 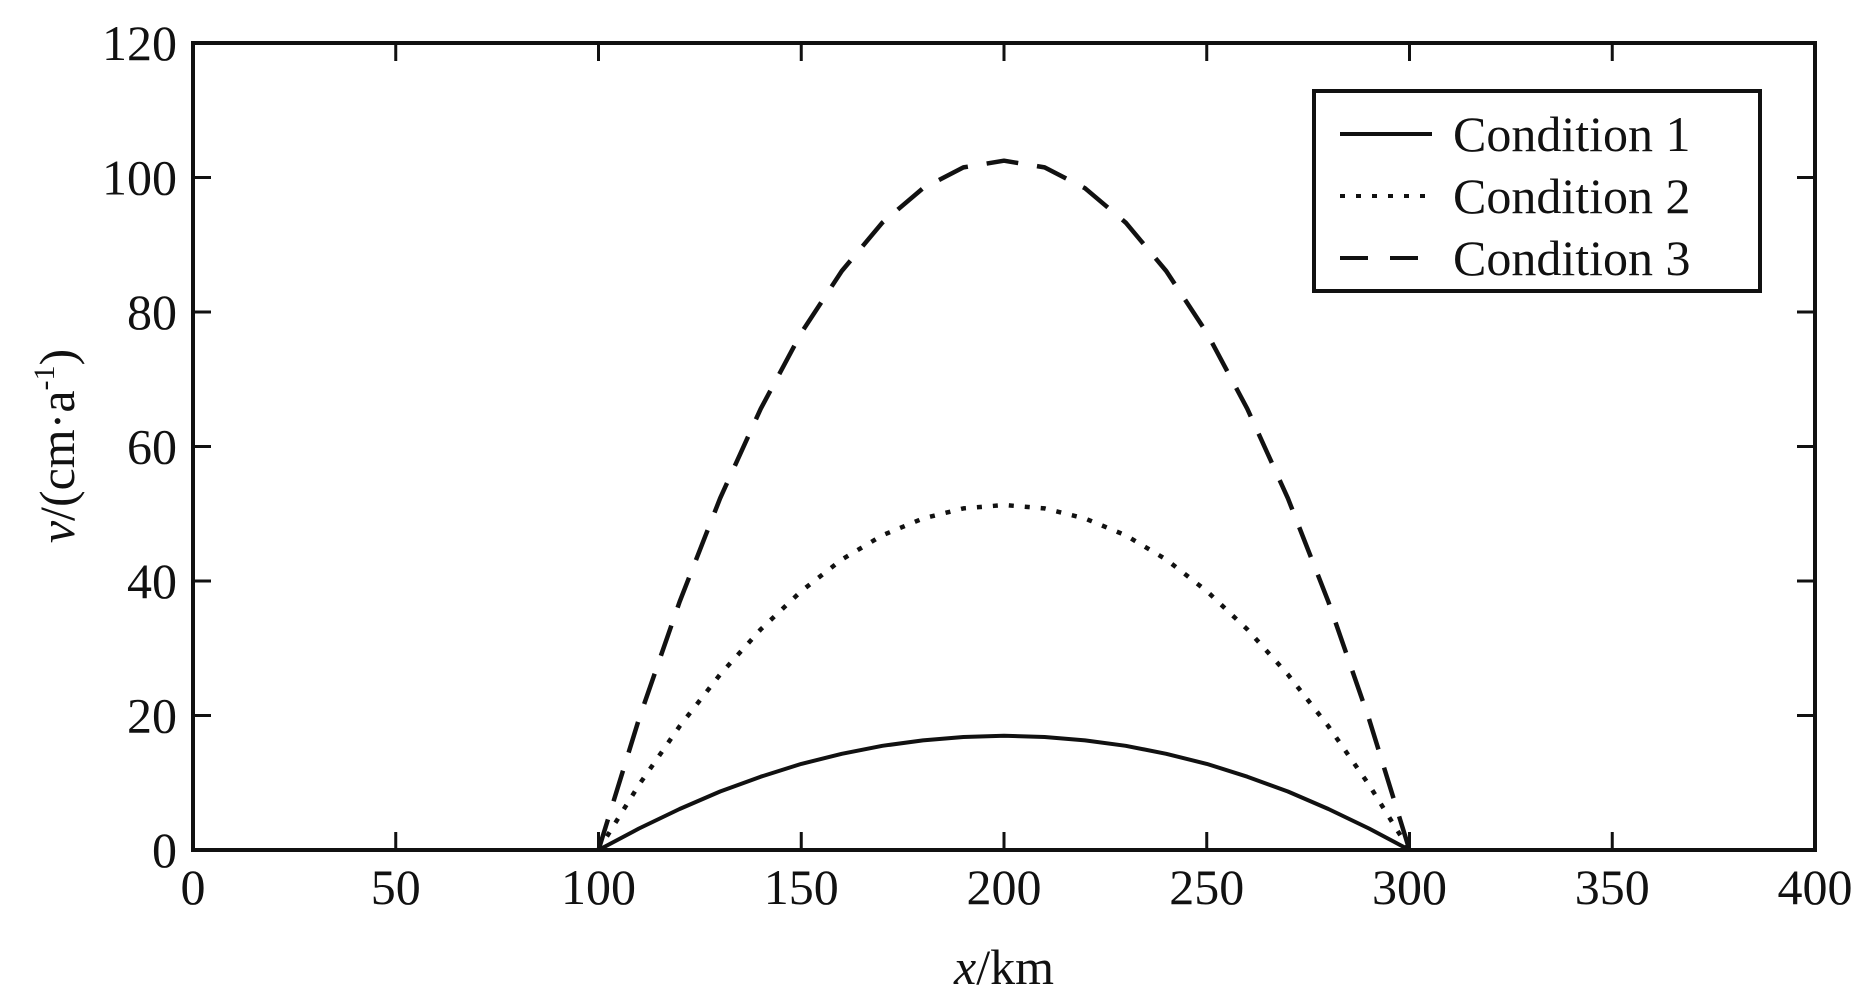 I want to click on legend-label: Condition 1, so click(x=1572, y=134).